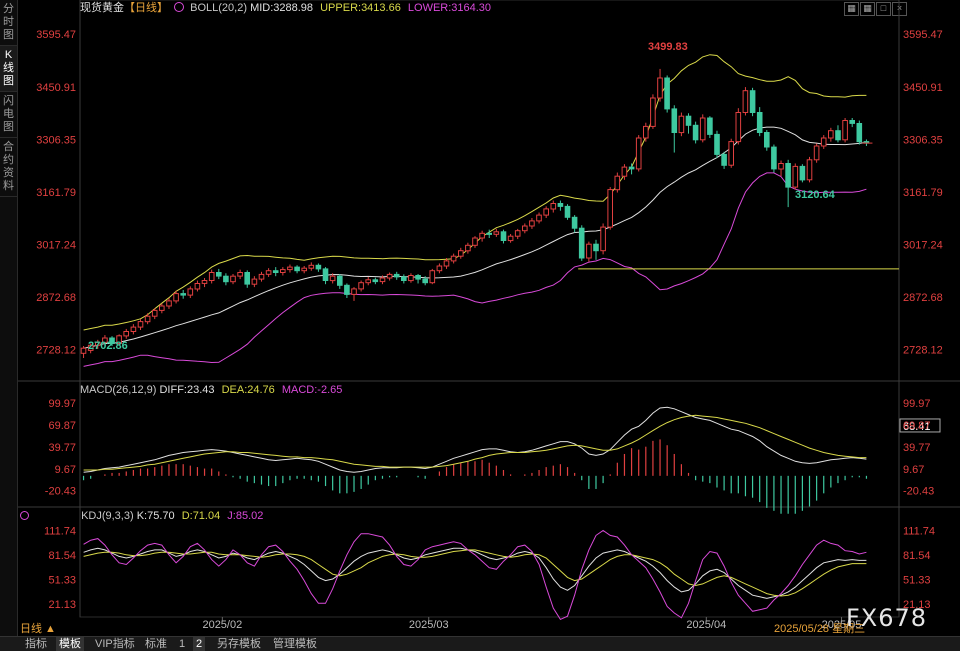 The width and height of the screenshot is (960, 651). What do you see at coordinates (360, 8) in the screenshot?
I see `boll-upper: UPPER:3413.66` at bounding box center [360, 8].